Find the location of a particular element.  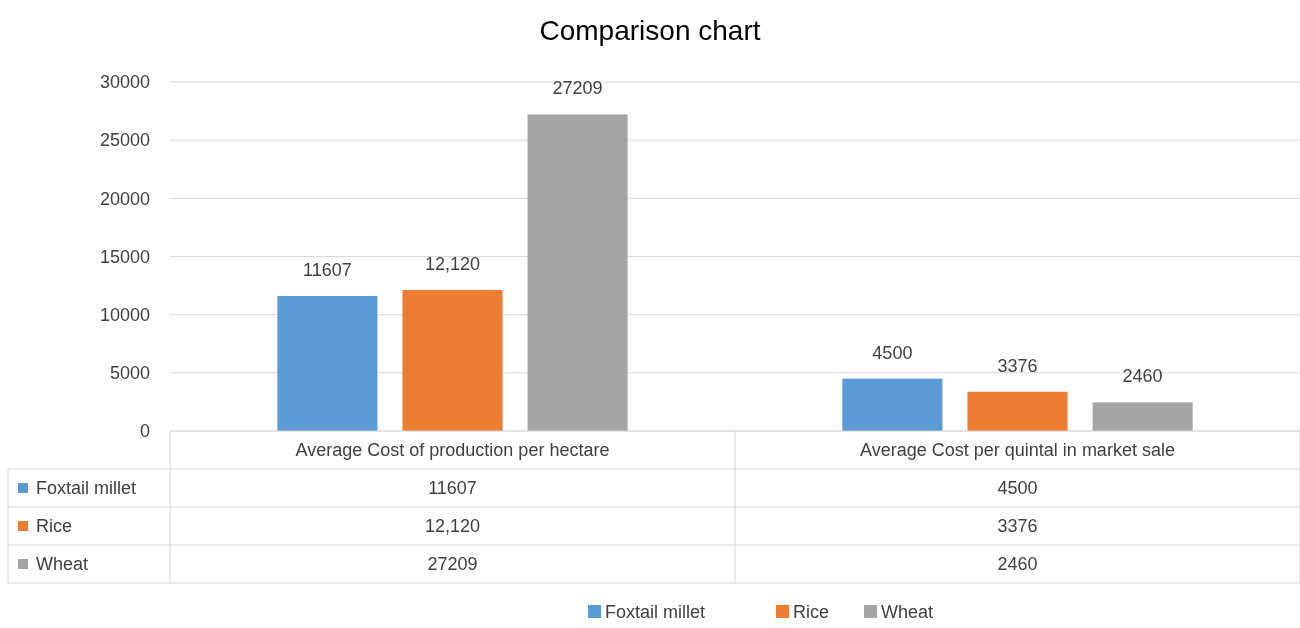

data-label: 4500 is located at coordinates (1017, 488).